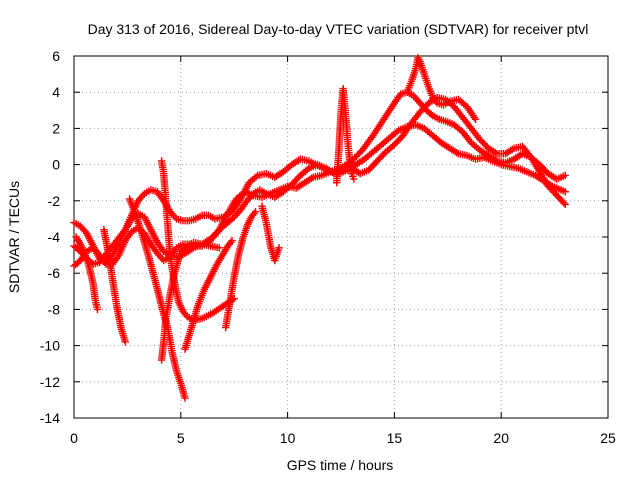  I want to click on y-tick-label: -2, so click(54, 201).